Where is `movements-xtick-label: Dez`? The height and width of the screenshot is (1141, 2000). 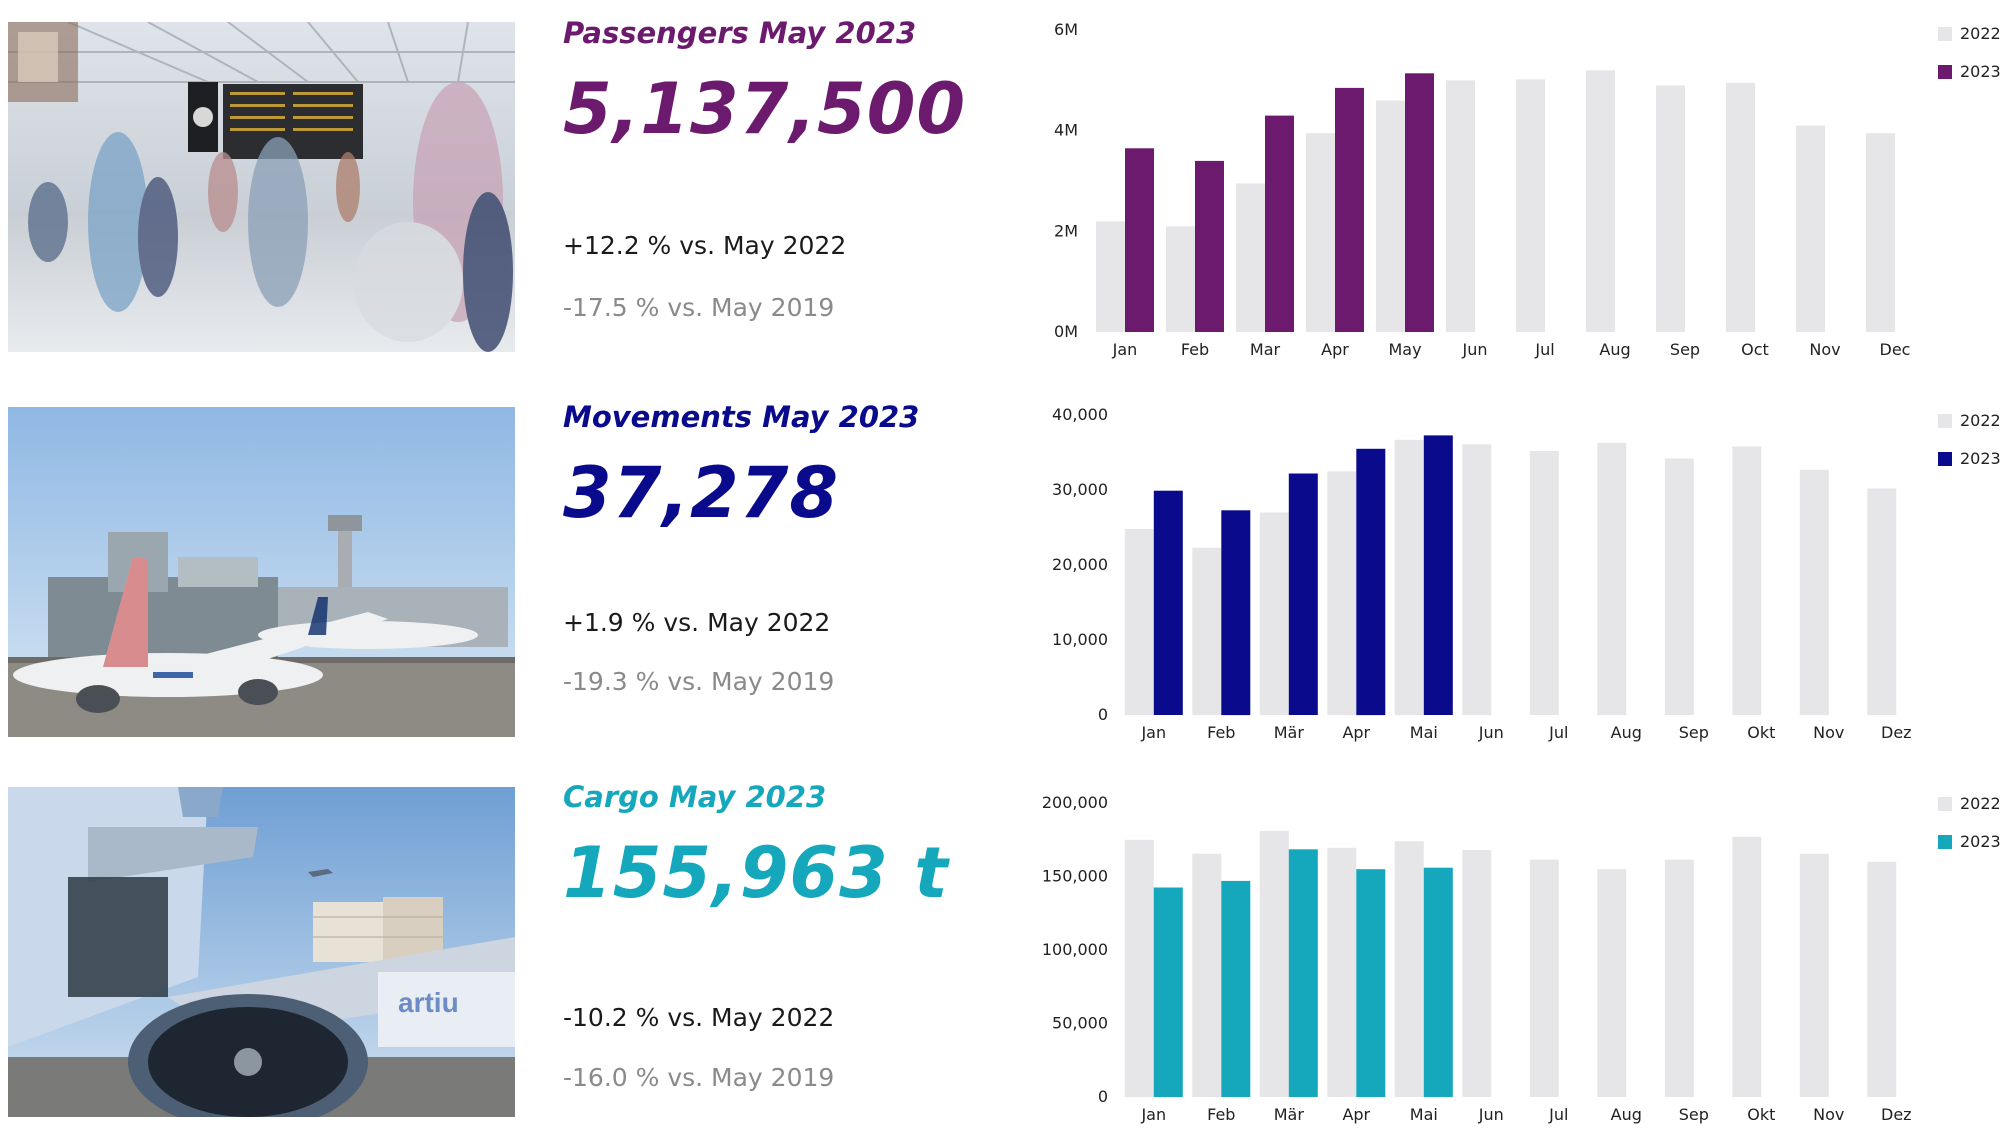
movements-xtick-label: Dez is located at coordinates (1896, 732).